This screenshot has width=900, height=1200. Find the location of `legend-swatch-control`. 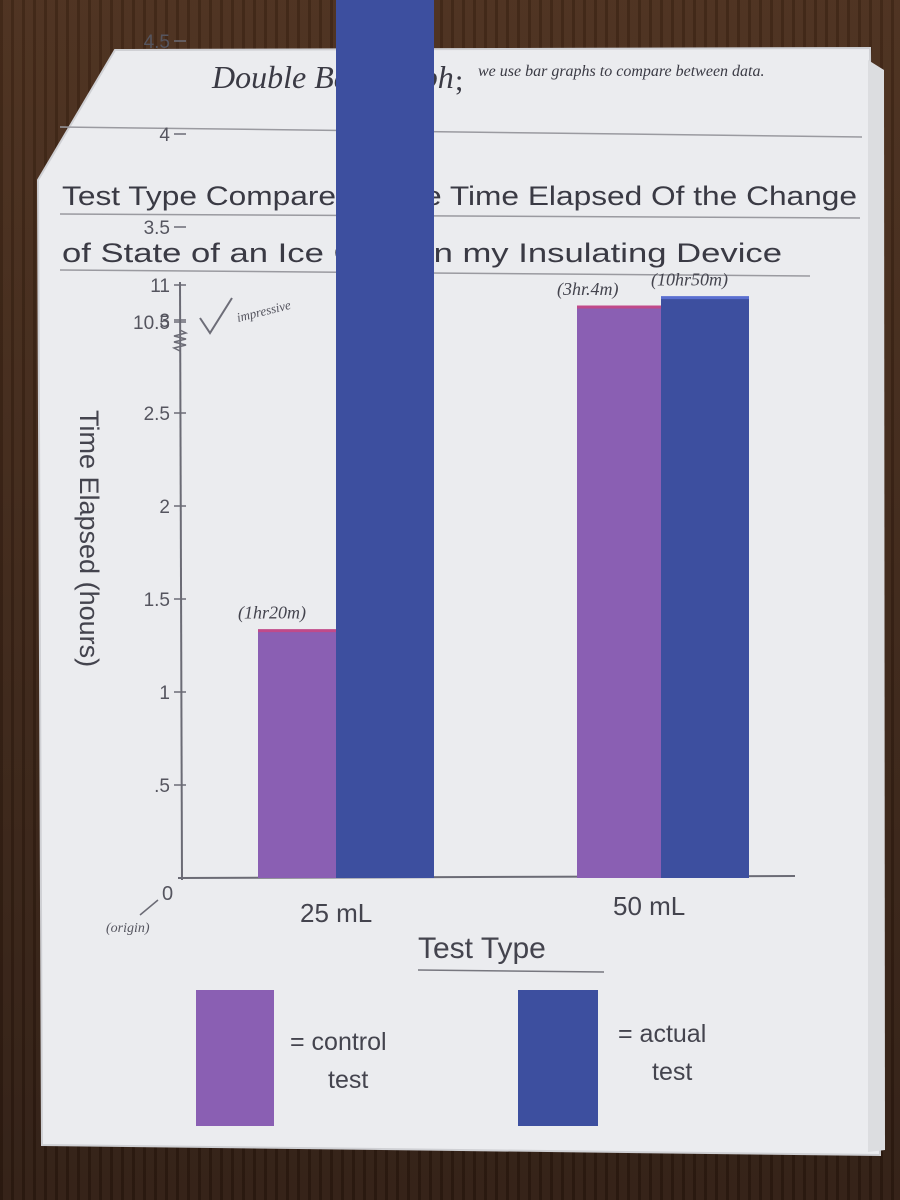

legend-swatch-control is located at coordinates (235, 1058).